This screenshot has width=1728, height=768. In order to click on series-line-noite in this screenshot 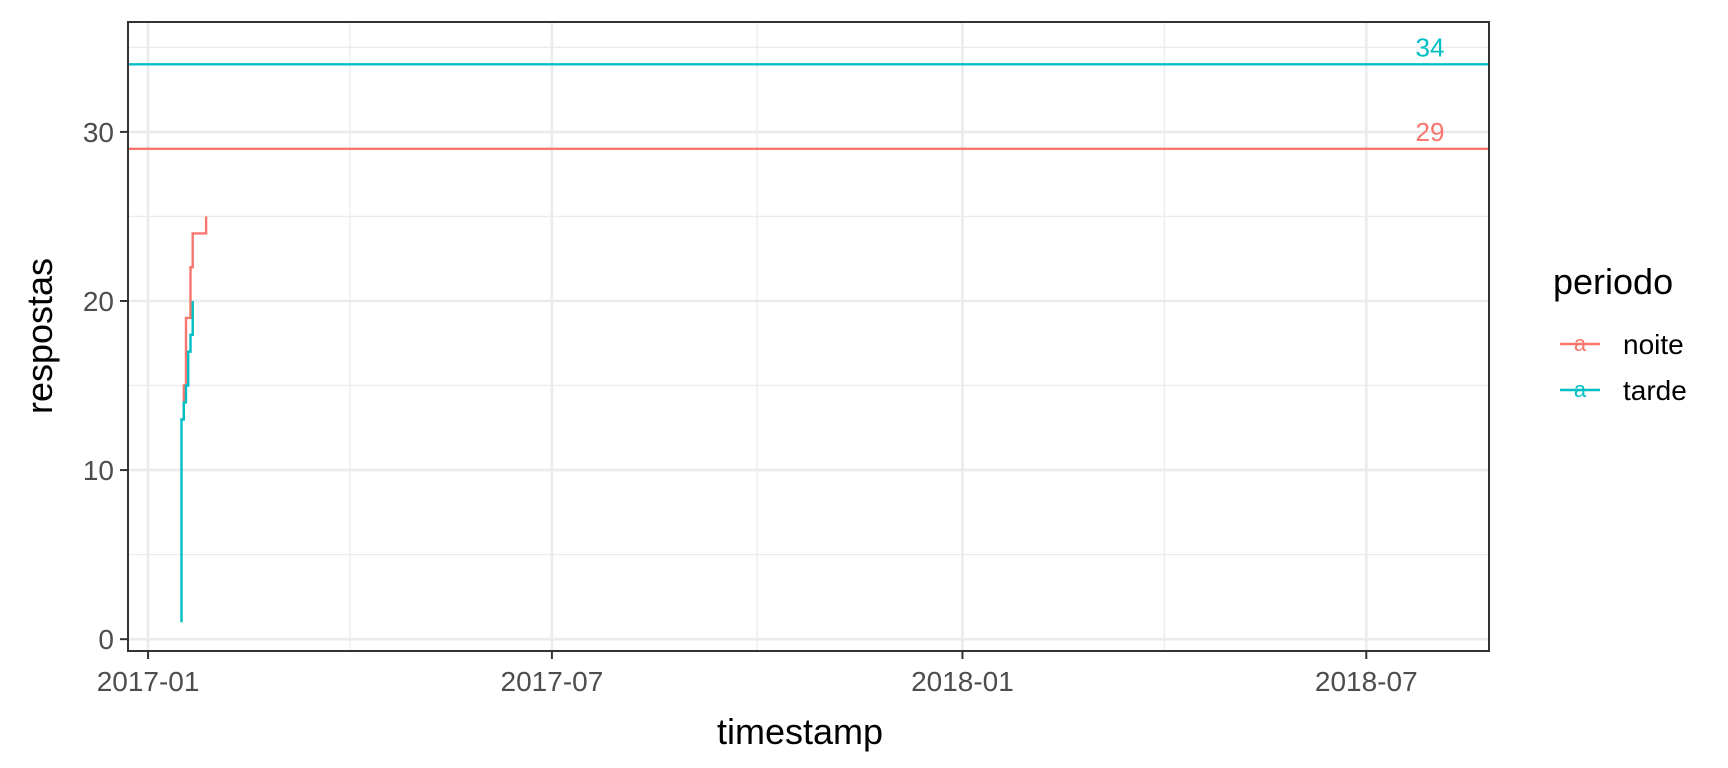, I will do `click(194, 318)`.